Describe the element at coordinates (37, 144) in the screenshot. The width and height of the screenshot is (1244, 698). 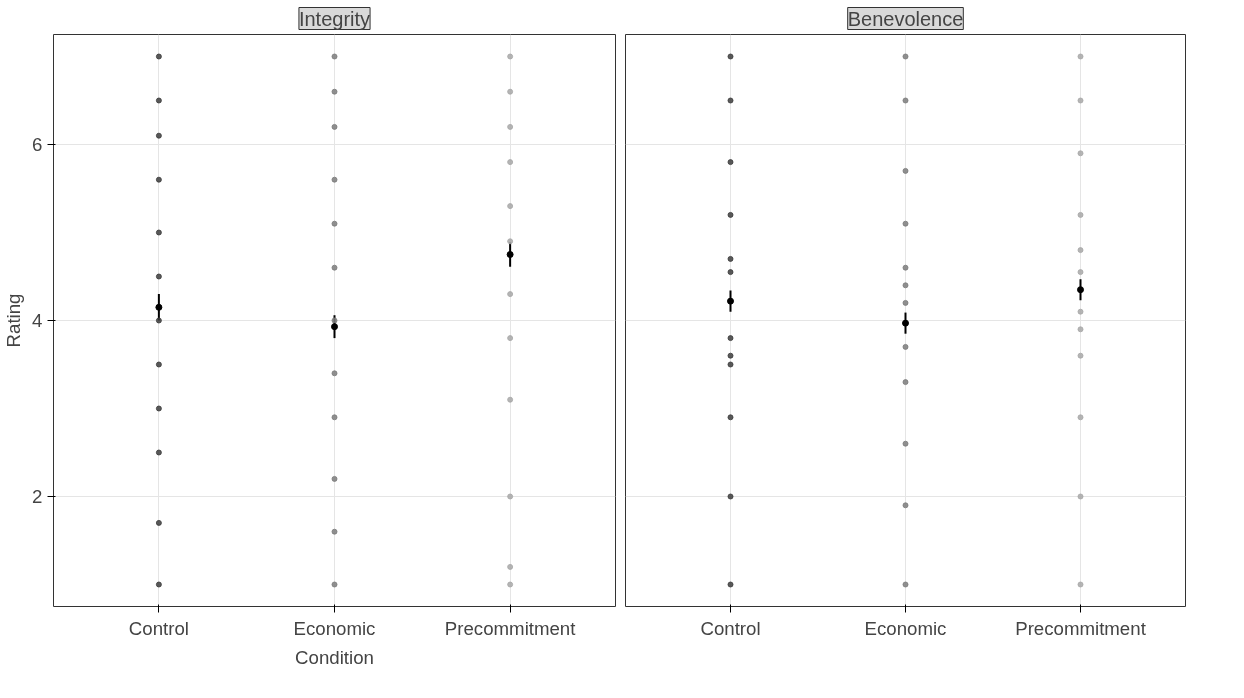
I see `y-tick-label: 6` at that location.